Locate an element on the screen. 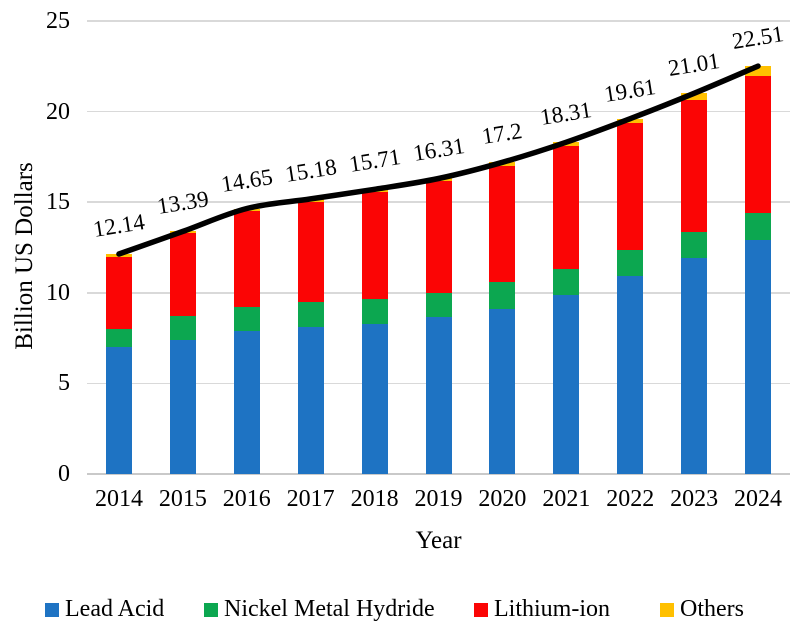 Image resolution: width=799 pixels, height=627 pixels. grid-line-y0 is located at coordinates (438, 474).